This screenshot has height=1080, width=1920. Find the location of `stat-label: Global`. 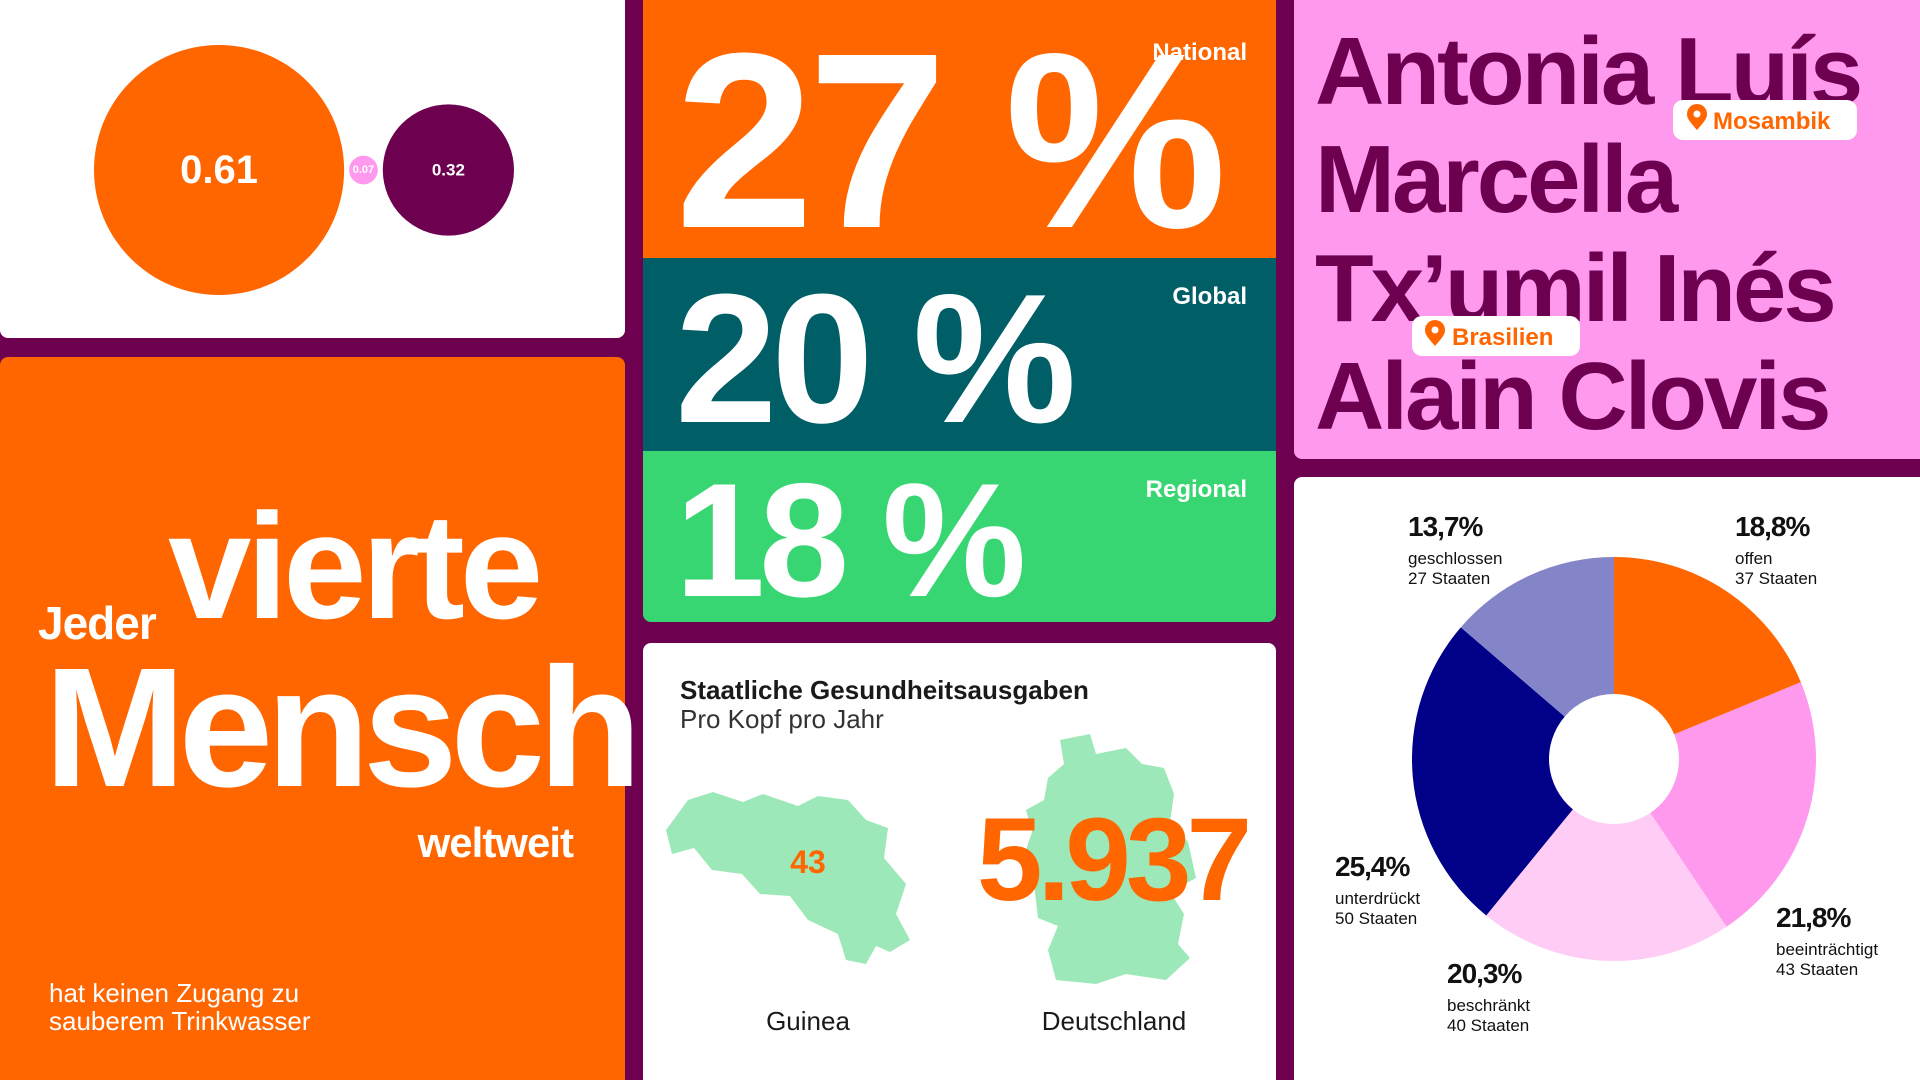

stat-label: Global is located at coordinates (1209, 296).